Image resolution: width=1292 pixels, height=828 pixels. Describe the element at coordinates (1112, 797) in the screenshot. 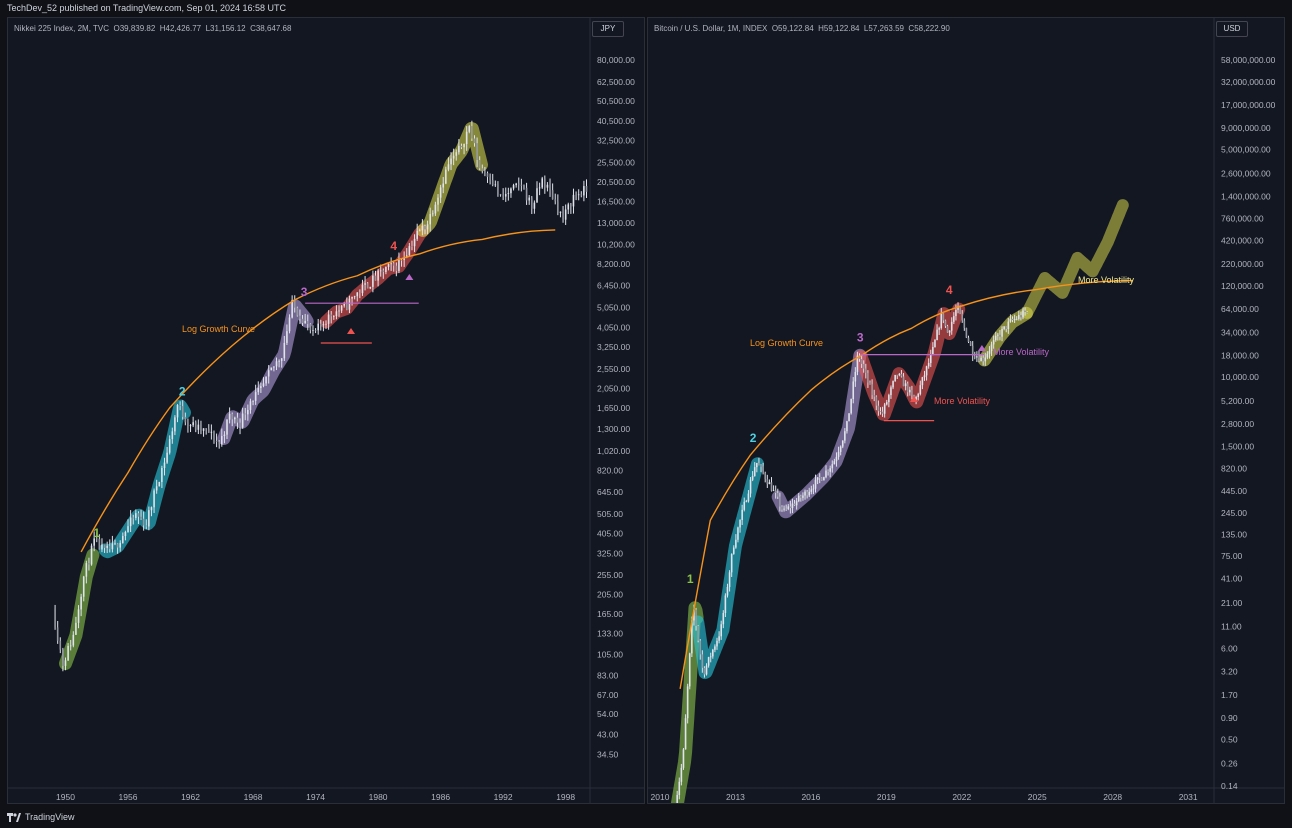

I see `time-tick-label: 2028` at that location.